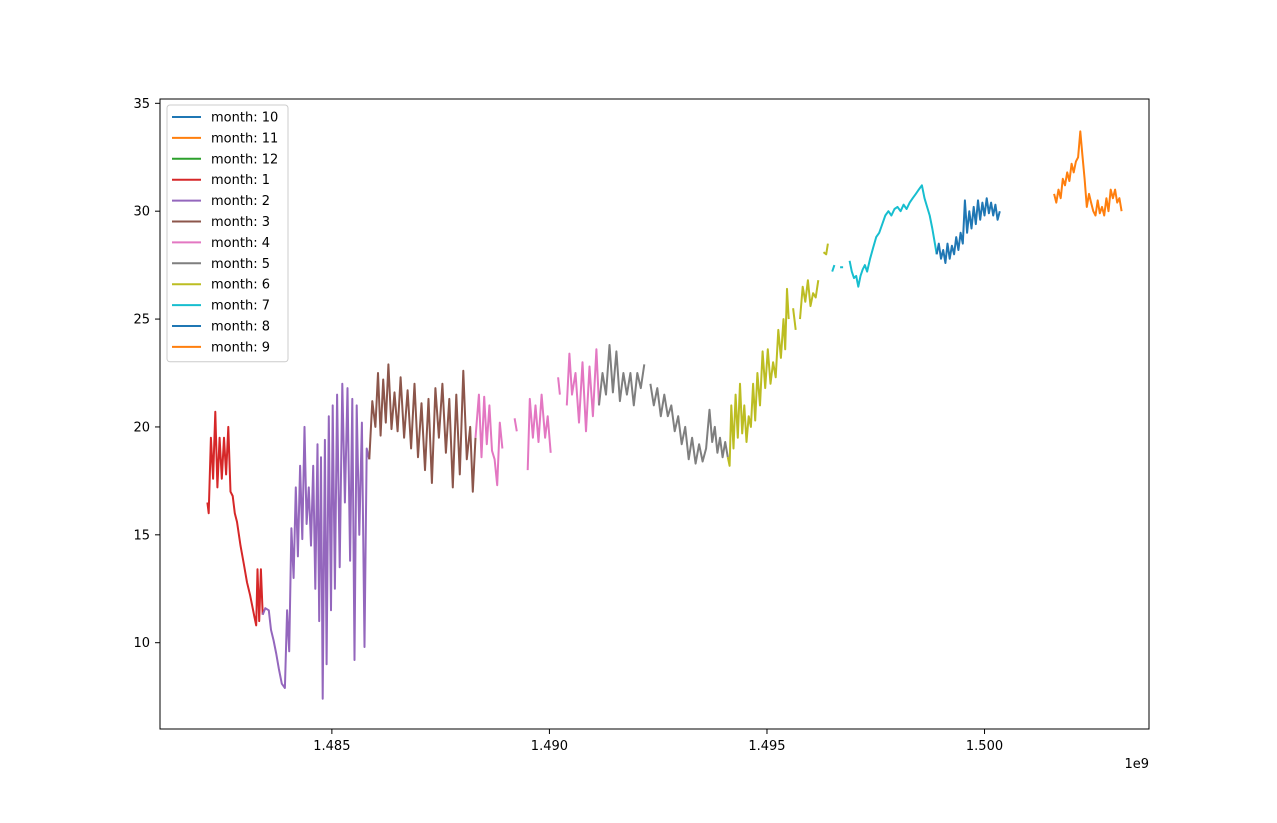 Image resolution: width=1277 pixels, height=823 pixels. What do you see at coordinates (240, 347) in the screenshot?
I see `legend-label: month: 9` at bounding box center [240, 347].